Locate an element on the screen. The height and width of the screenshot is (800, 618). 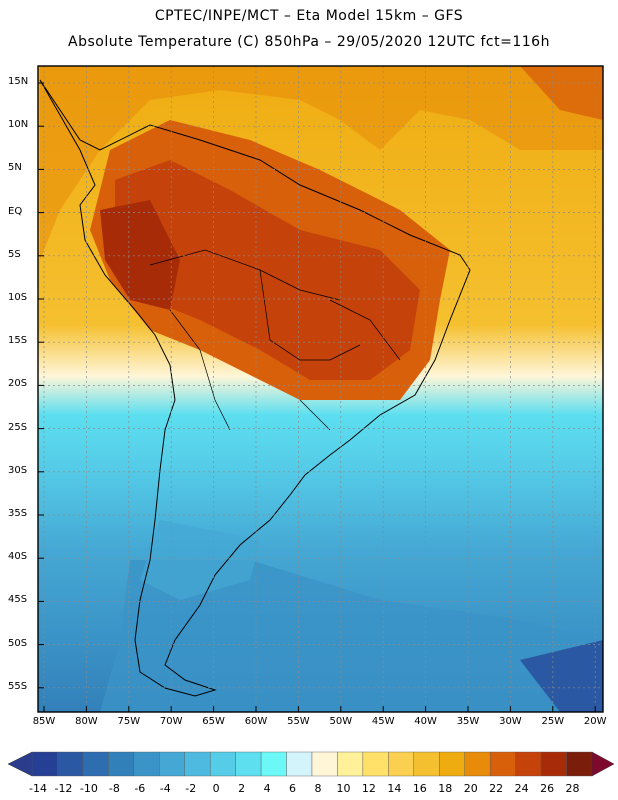
colorbar-label: 26 is located at coordinates (547, 788).